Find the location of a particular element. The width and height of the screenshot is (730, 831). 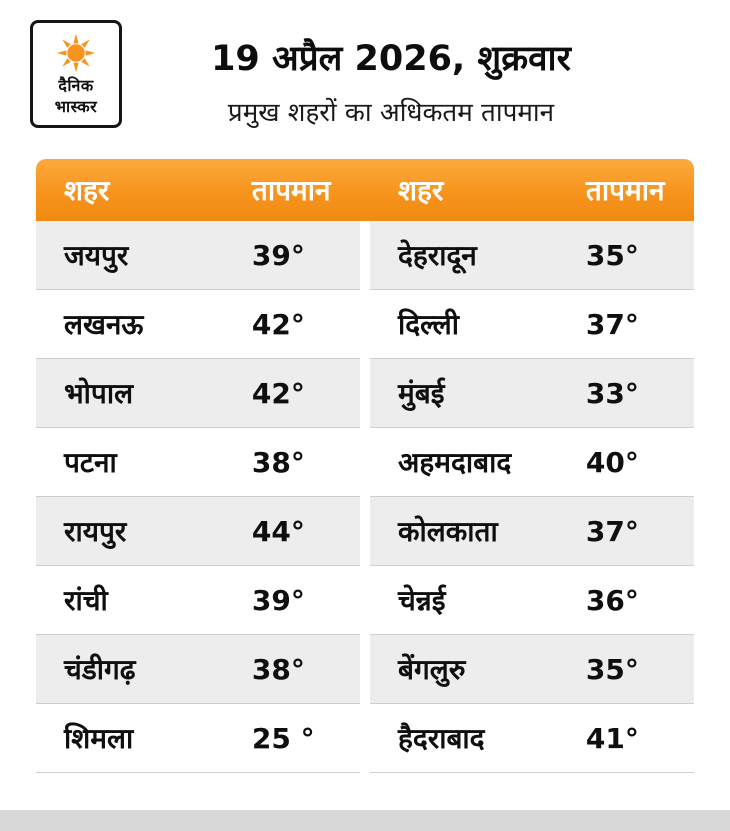

row-cell-pair: लखनऊ 42° is located at coordinates (198, 324).